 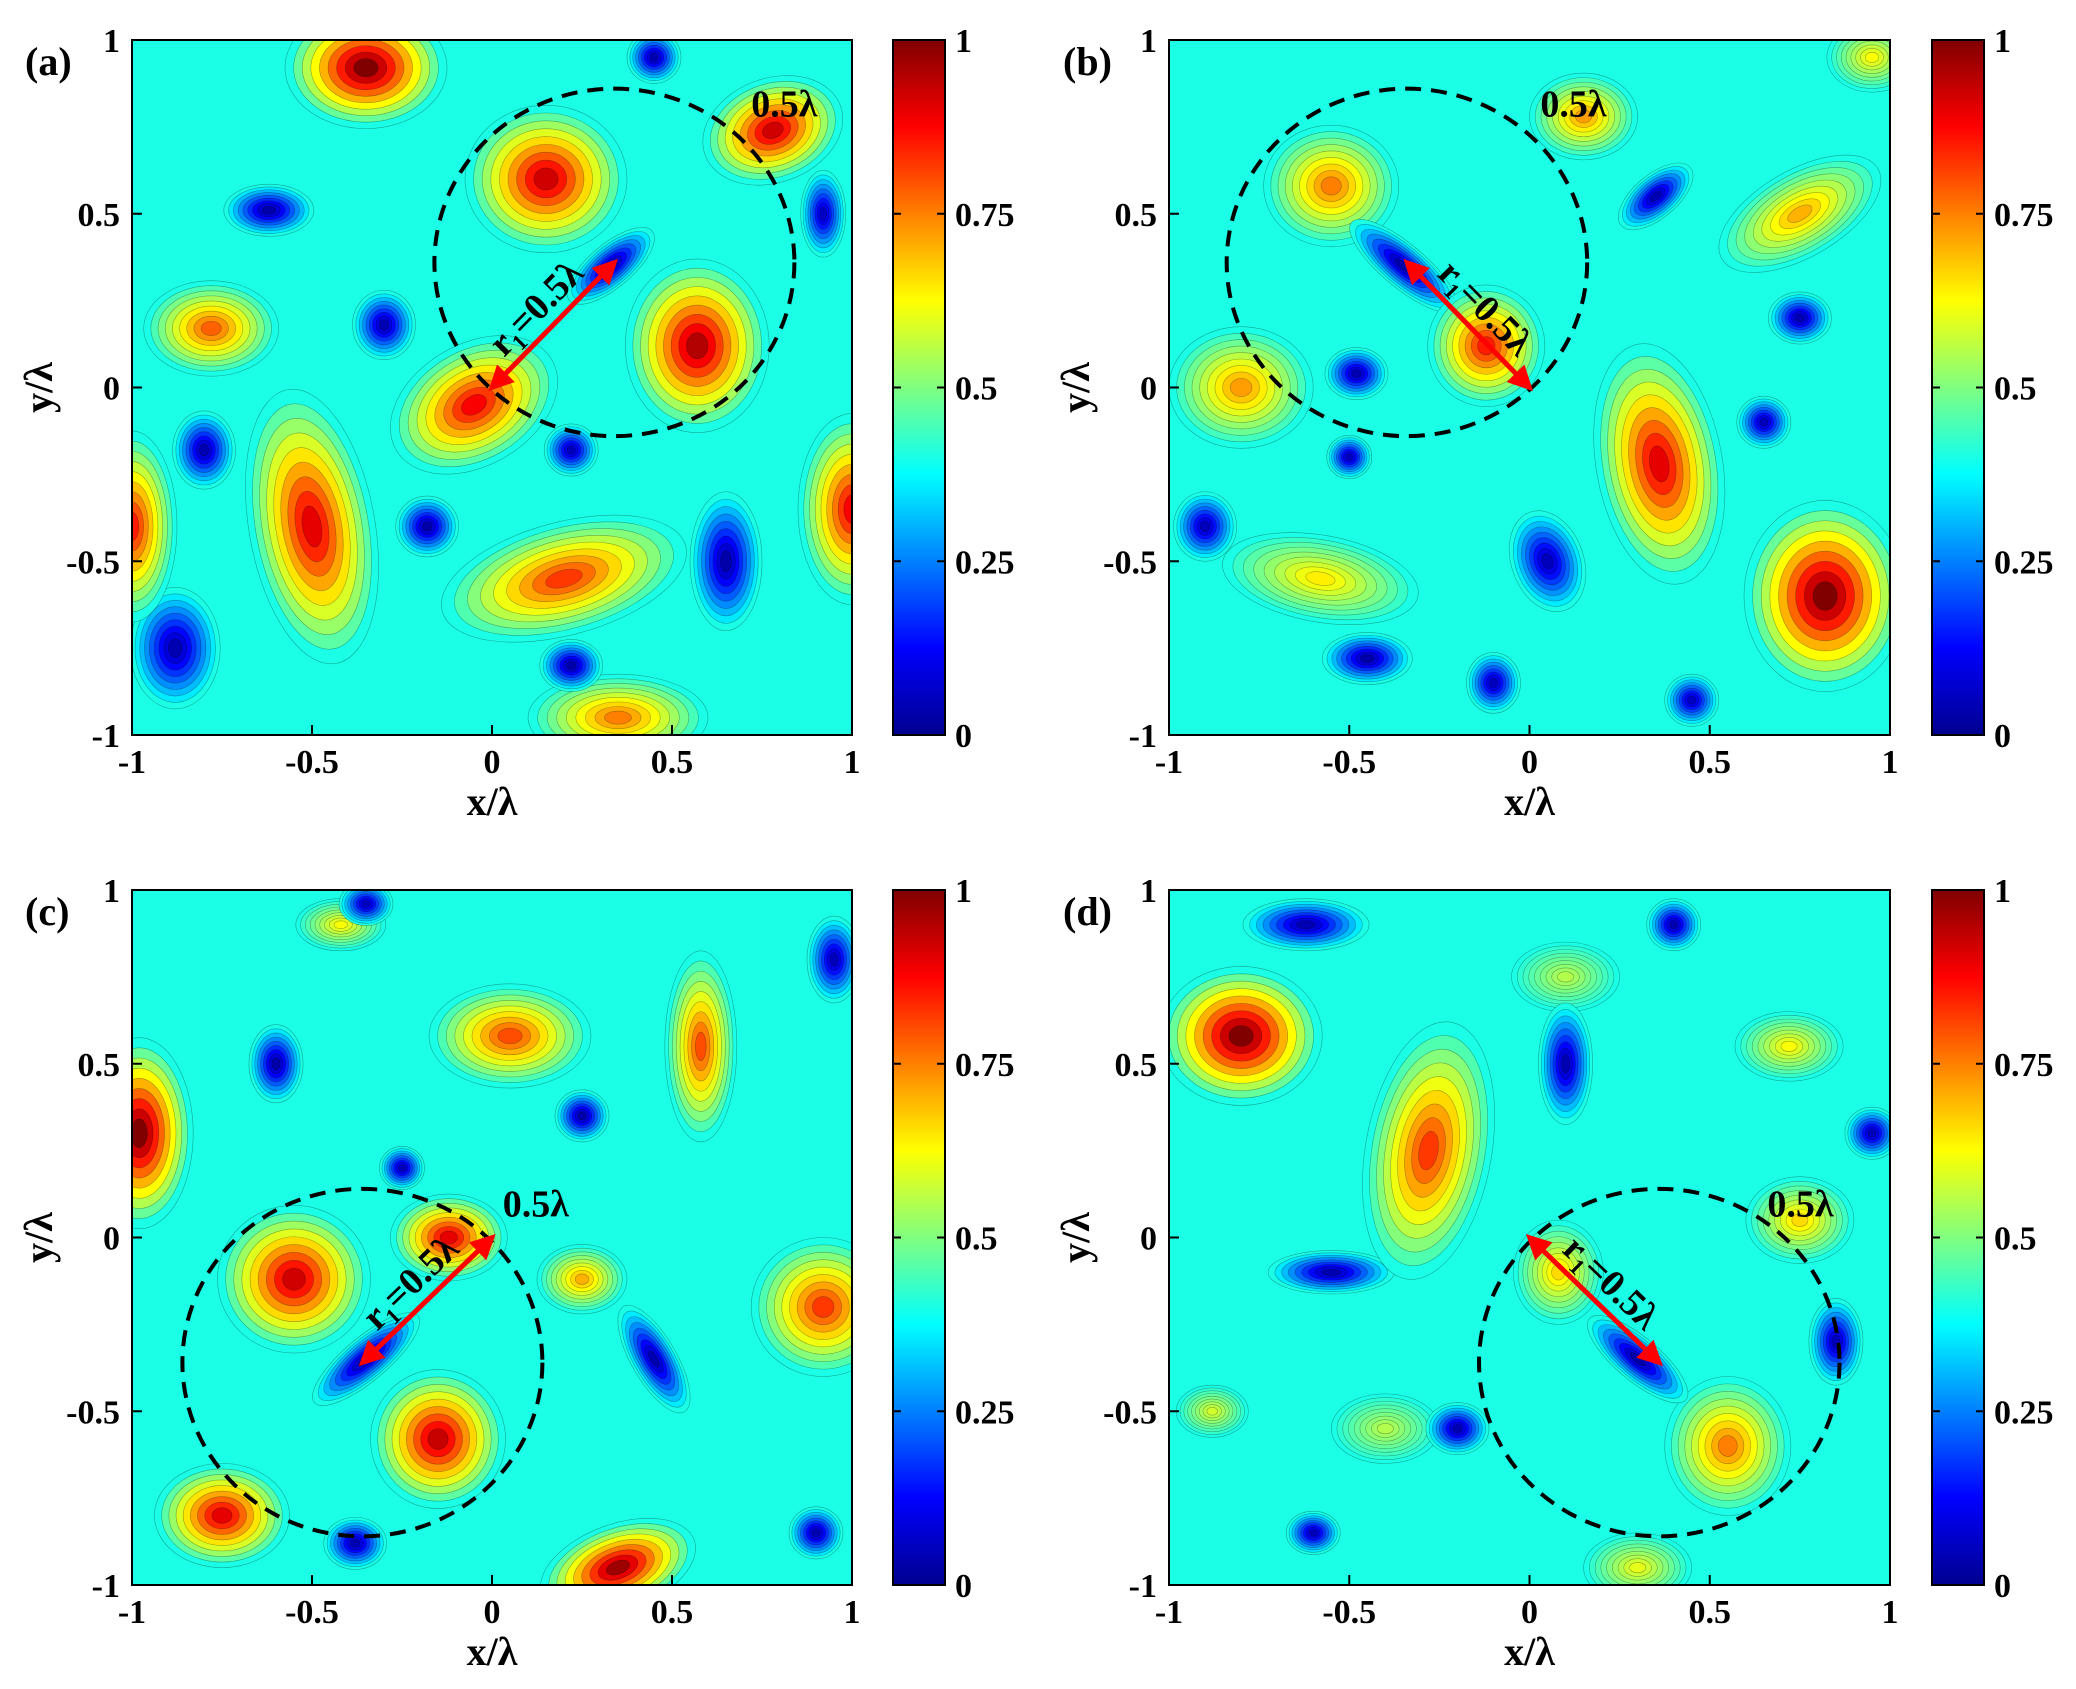 I want to click on y-tick-label: 0, so click(x=111, y=1239).